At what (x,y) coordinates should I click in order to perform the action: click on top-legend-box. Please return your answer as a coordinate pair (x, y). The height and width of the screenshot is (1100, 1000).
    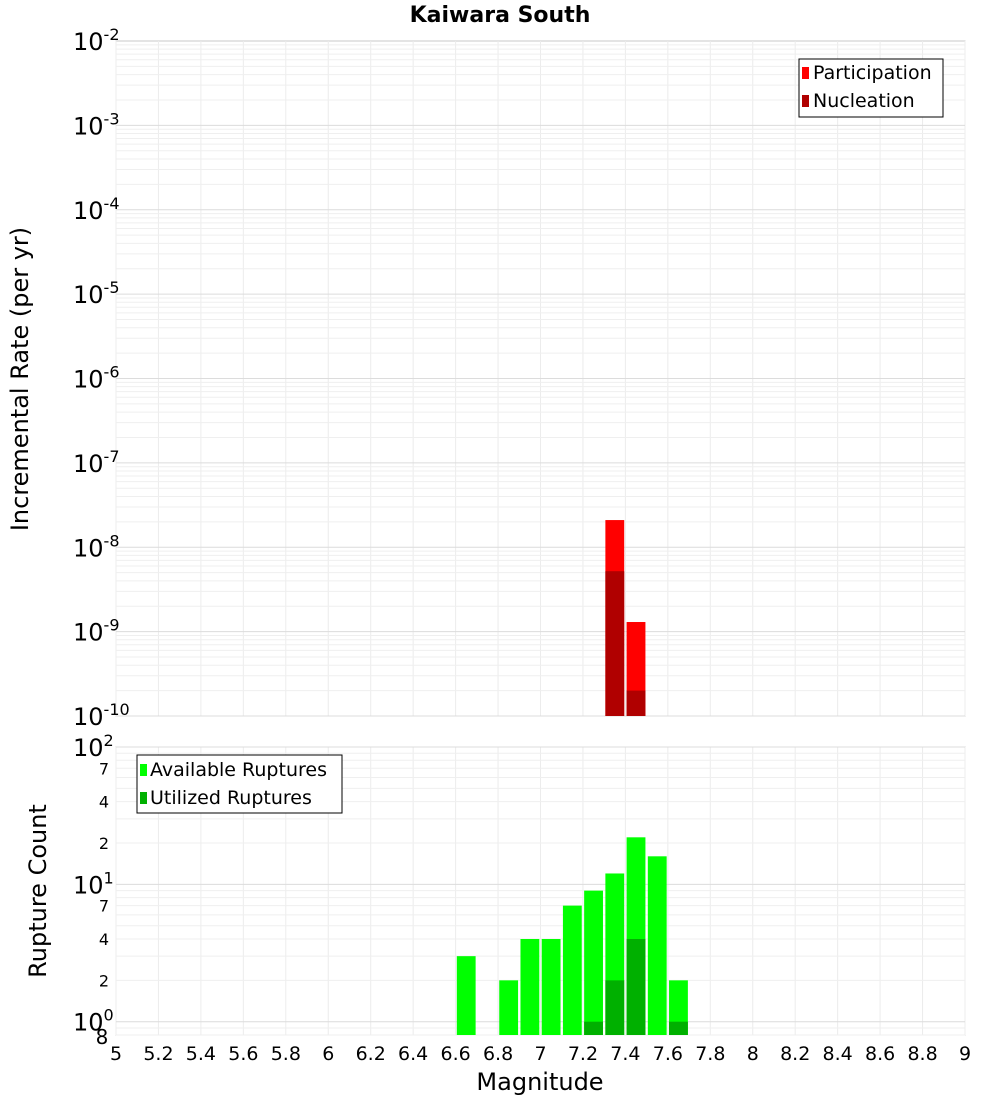
    Looking at the image, I should click on (871, 88).